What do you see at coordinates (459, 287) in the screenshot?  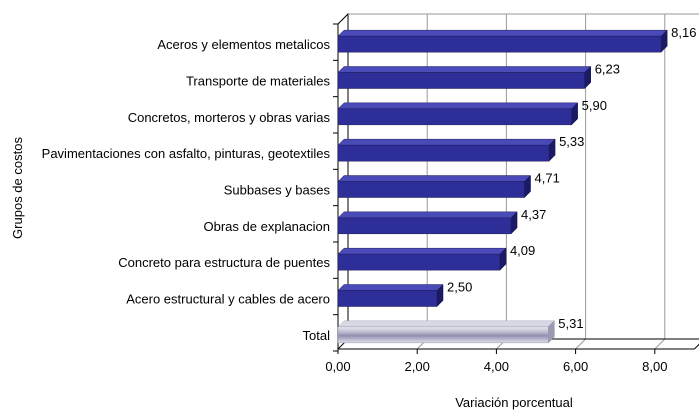 I see `value-label: 2,50` at bounding box center [459, 287].